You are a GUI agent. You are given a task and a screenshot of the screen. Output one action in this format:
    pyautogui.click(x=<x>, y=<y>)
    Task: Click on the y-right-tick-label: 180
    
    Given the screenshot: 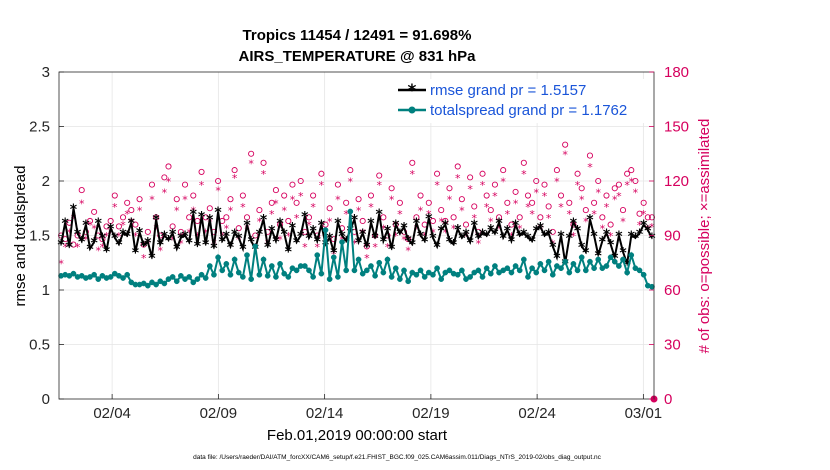 What is the action you would take?
    pyautogui.click(x=676, y=72)
    